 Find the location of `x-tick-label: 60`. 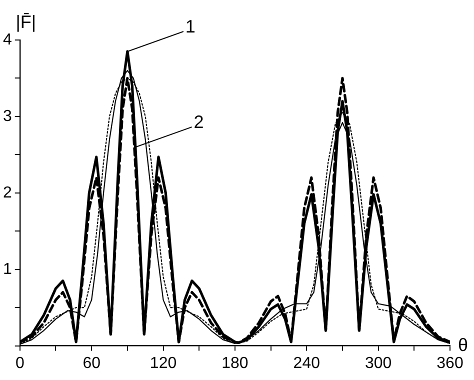

x-tick-label: 60 is located at coordinates (91, 363).